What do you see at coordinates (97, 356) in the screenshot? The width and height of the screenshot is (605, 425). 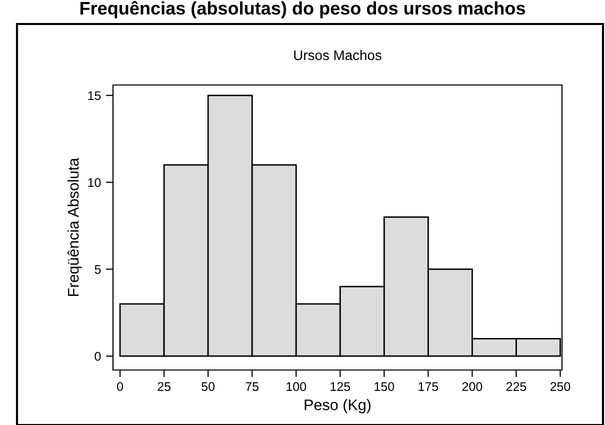 I see `y-tick-label: 0` at bounding box center [97, 356].